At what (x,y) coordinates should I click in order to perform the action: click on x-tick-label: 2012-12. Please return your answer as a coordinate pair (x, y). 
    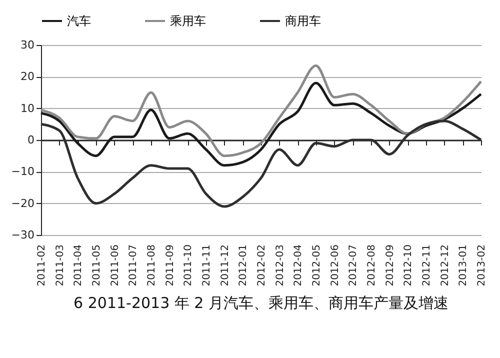
    Looking at the image, I should click on (445, 265).